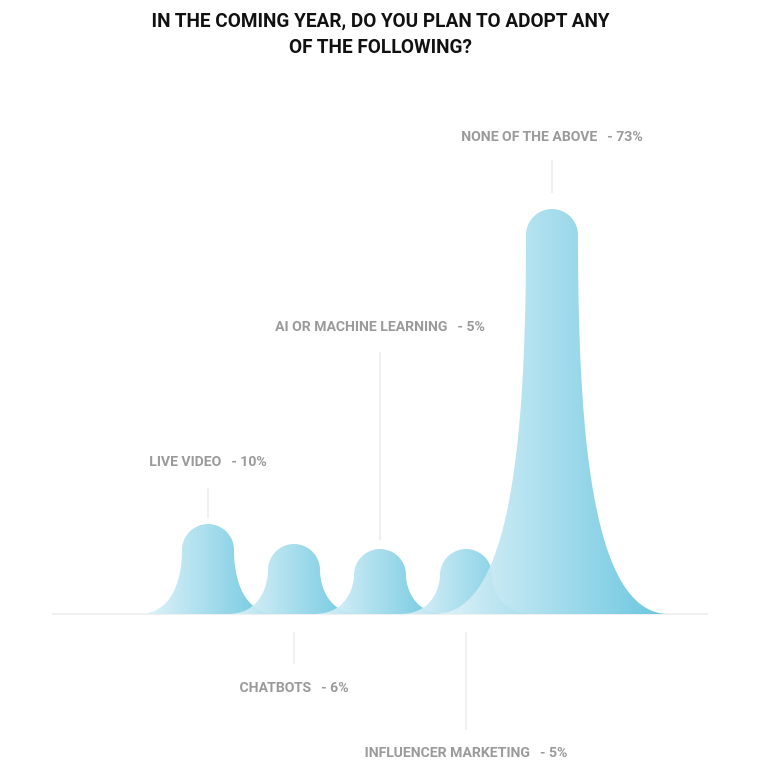  I want to click on value-label: - 10%, so click(248, 462).